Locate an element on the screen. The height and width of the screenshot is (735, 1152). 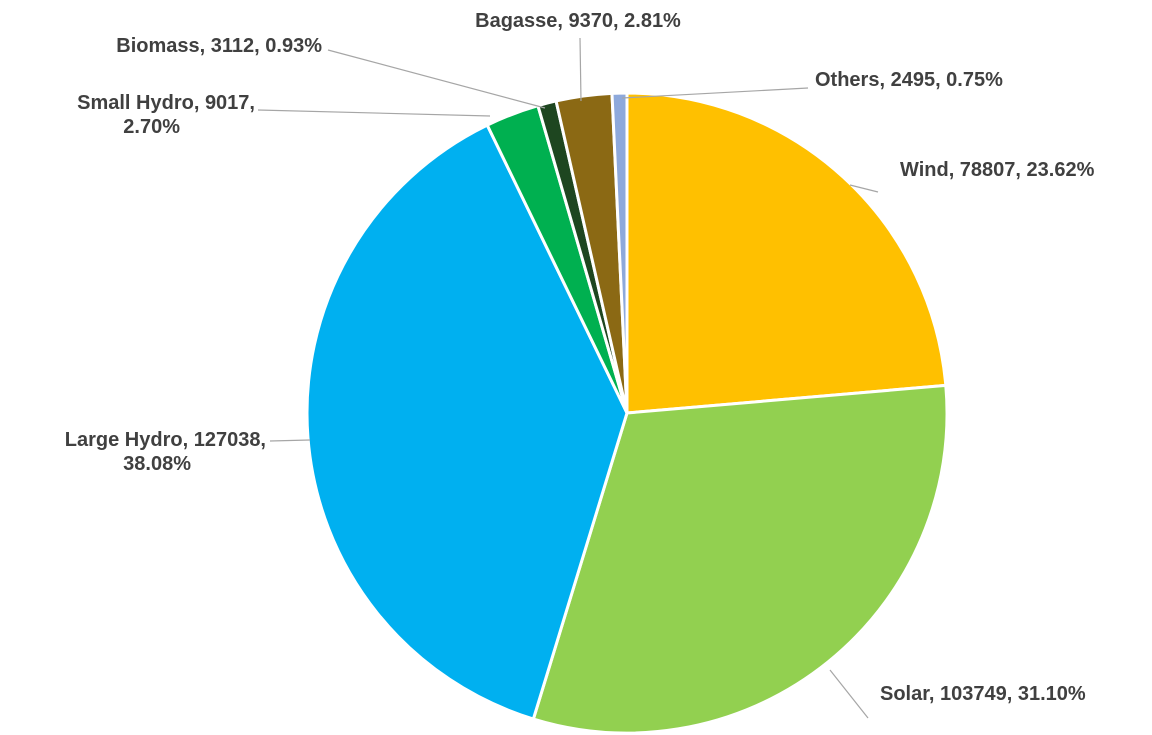
leader-line-solar is located at coordinates (849, 694).